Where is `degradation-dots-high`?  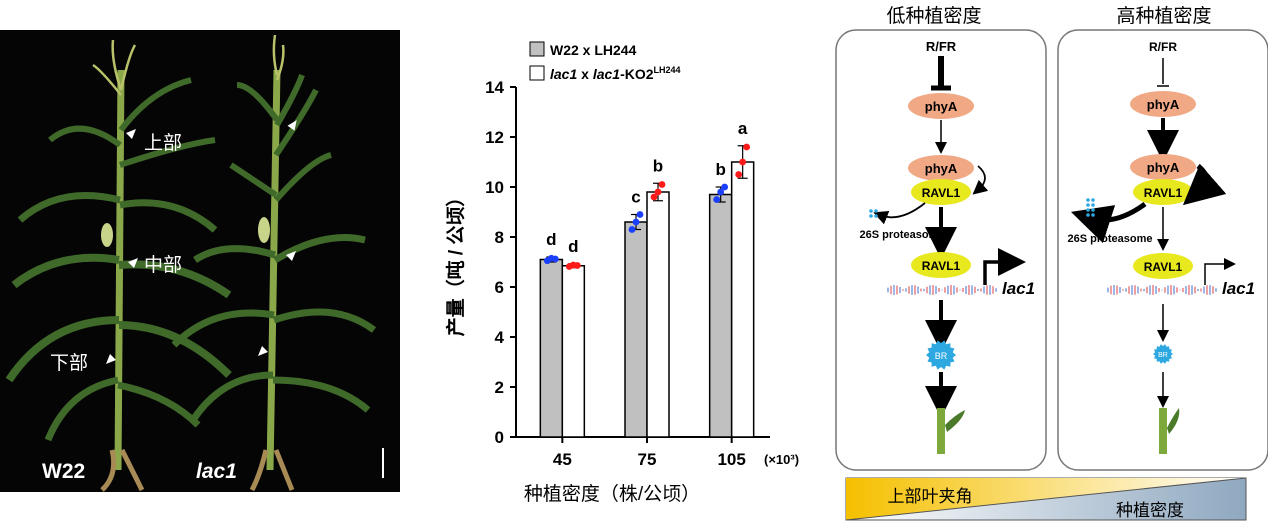 degradation-dots-high is located at coordinates (1090, 207).